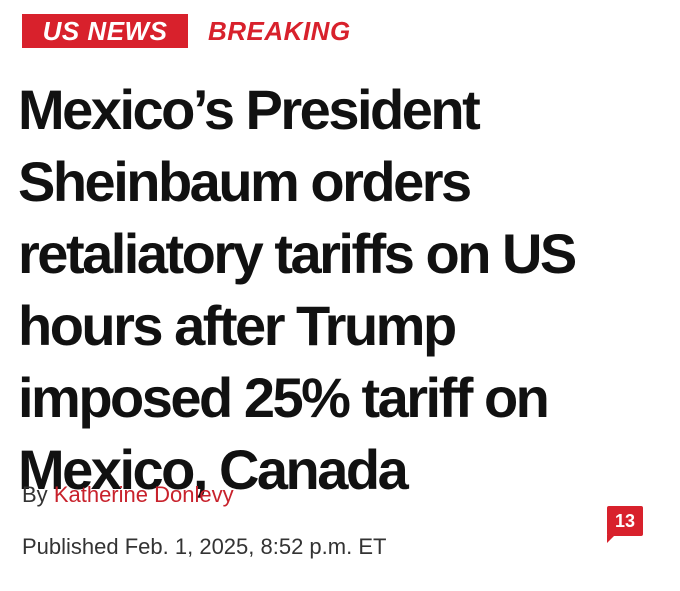 Image resolution: width=680 pixels, height=591 pixels. Describe the element at coordinates (279, 31) in the screenshot. I see `breaking-label: BREAKING` at that location.